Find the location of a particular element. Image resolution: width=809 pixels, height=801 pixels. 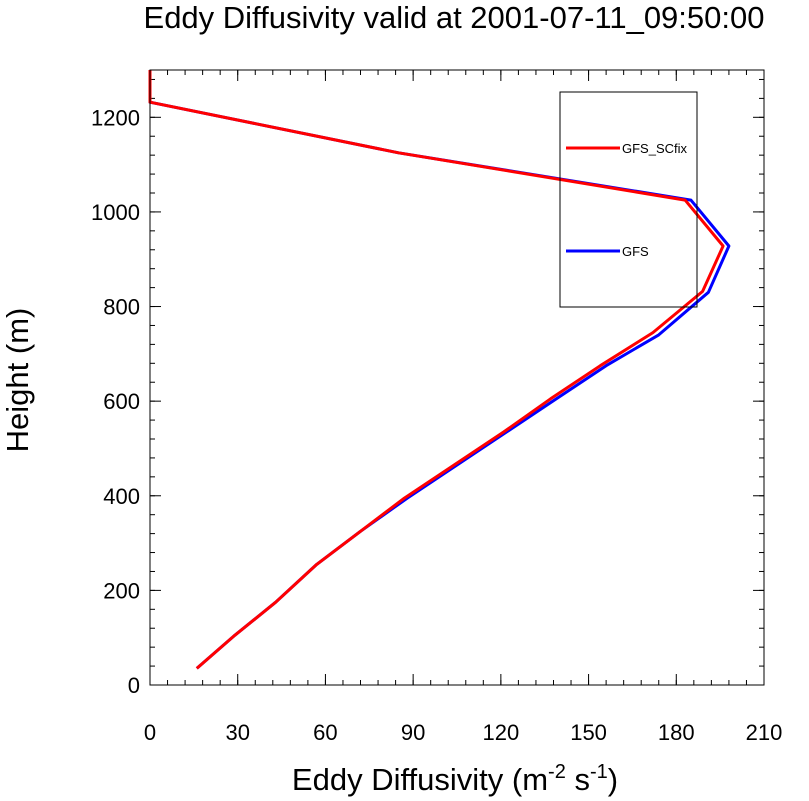

x-tick-label: 210 is located at coordinates (764, 732).